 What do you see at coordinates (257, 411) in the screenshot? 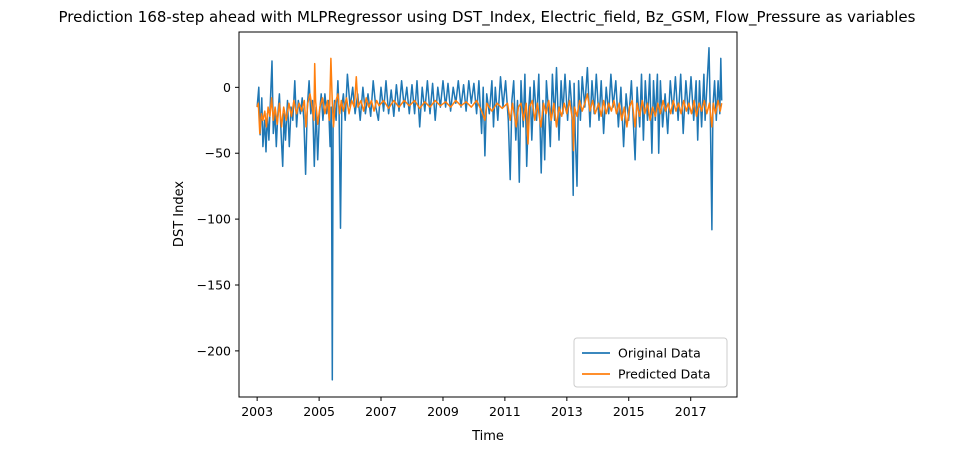
I see `x-tick-label-0: 2003` at bounding box center [257, 411].